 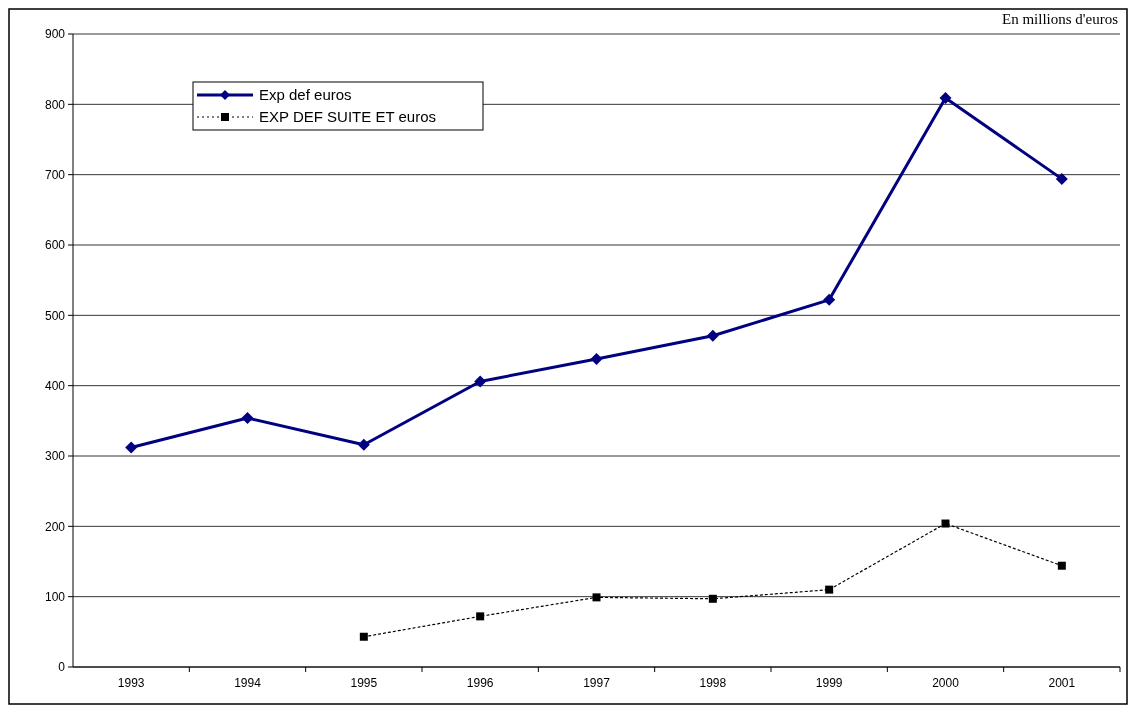 I want to click on y-tick-label: 600, so click(x=55, y=245).